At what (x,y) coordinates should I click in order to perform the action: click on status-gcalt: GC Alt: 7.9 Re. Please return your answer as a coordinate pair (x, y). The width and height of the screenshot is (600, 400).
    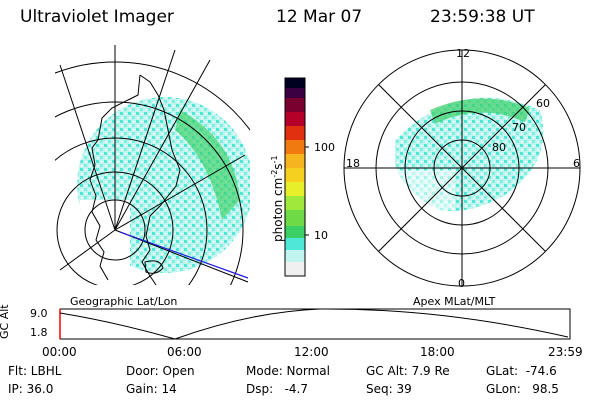
    Looking at the image, I should click on (408, 371).